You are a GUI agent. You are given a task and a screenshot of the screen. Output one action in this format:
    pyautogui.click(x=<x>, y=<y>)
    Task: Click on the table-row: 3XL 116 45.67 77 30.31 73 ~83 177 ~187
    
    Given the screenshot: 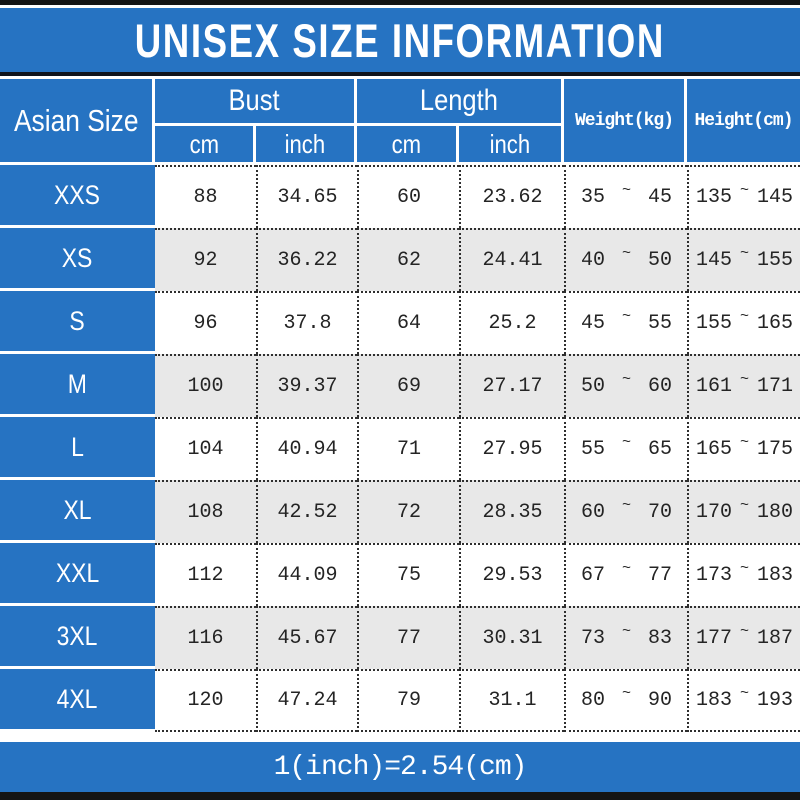 What is the action you would take?
    pyautogui.click(x=400, y=637)
    